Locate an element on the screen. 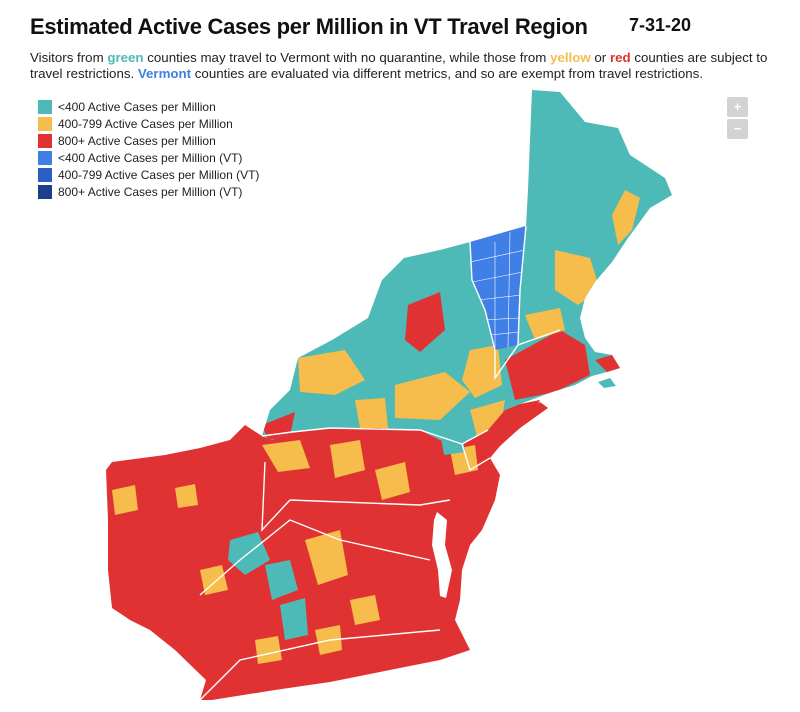  legend-label: <400 Active Cases per Million (VT) is located at coordinates (150, 157).